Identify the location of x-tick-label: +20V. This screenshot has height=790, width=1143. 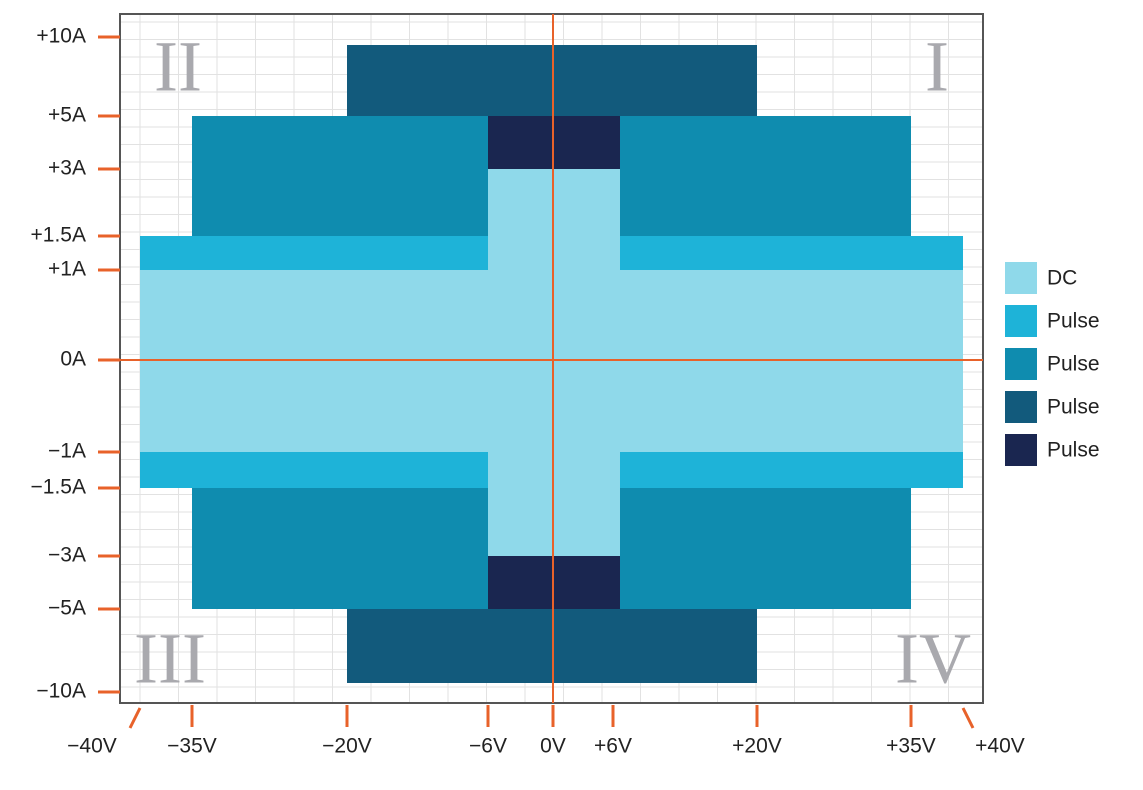
(757, 746).